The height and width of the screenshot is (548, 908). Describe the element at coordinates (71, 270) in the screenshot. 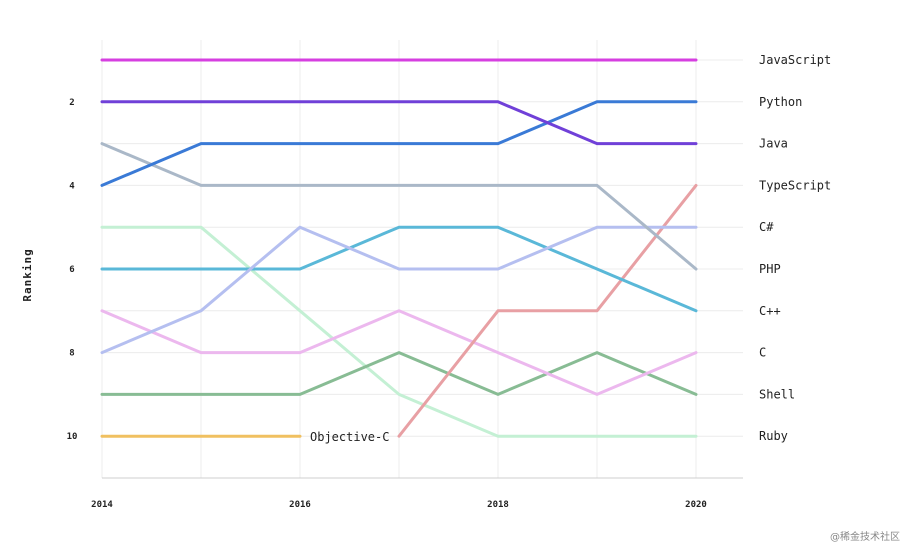

I see `y-tick-label: 6` at that location.